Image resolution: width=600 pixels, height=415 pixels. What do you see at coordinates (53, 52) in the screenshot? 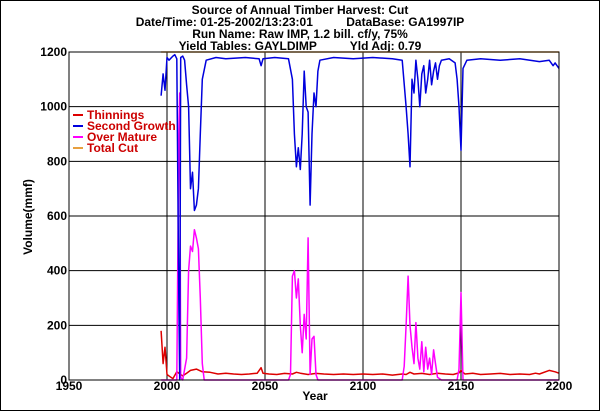
I see `y-tick-label: 1200` at bounding box center [53, 52].